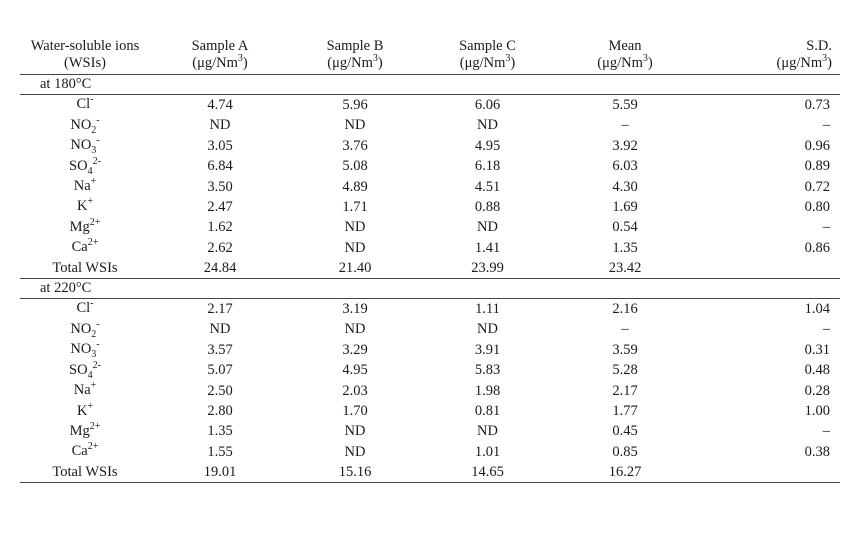 The image size is (860, 553). Describe the element at coordinates (85, 146) in the screenshot. I see `ion-cell: NO3-` at that location.